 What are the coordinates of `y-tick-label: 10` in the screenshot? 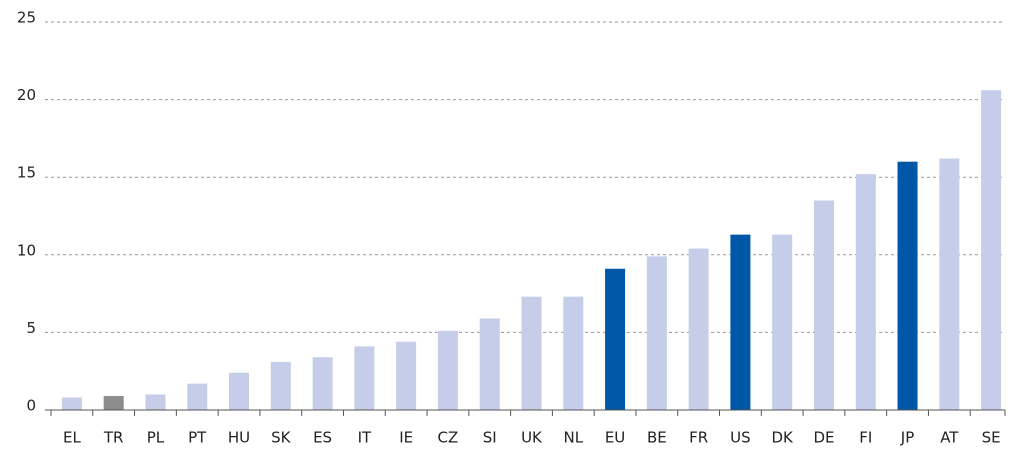 It's located at (26, 250).